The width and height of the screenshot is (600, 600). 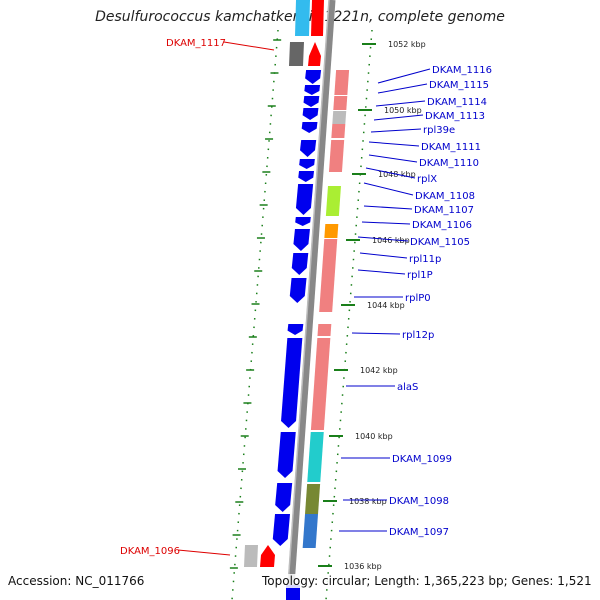 I want to click on bottom-feature-blue, so click(x=293, y=592).